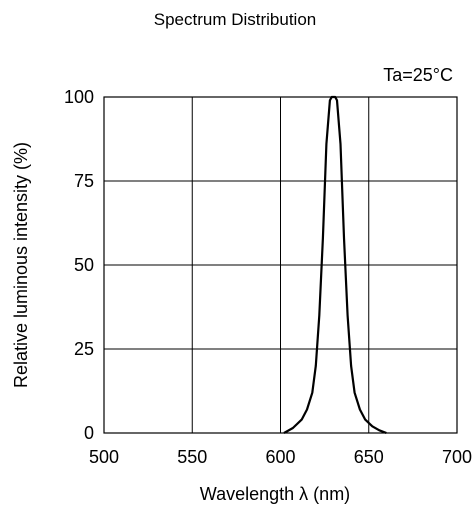  I want to click on spectrum-curve, so click(335, 265).